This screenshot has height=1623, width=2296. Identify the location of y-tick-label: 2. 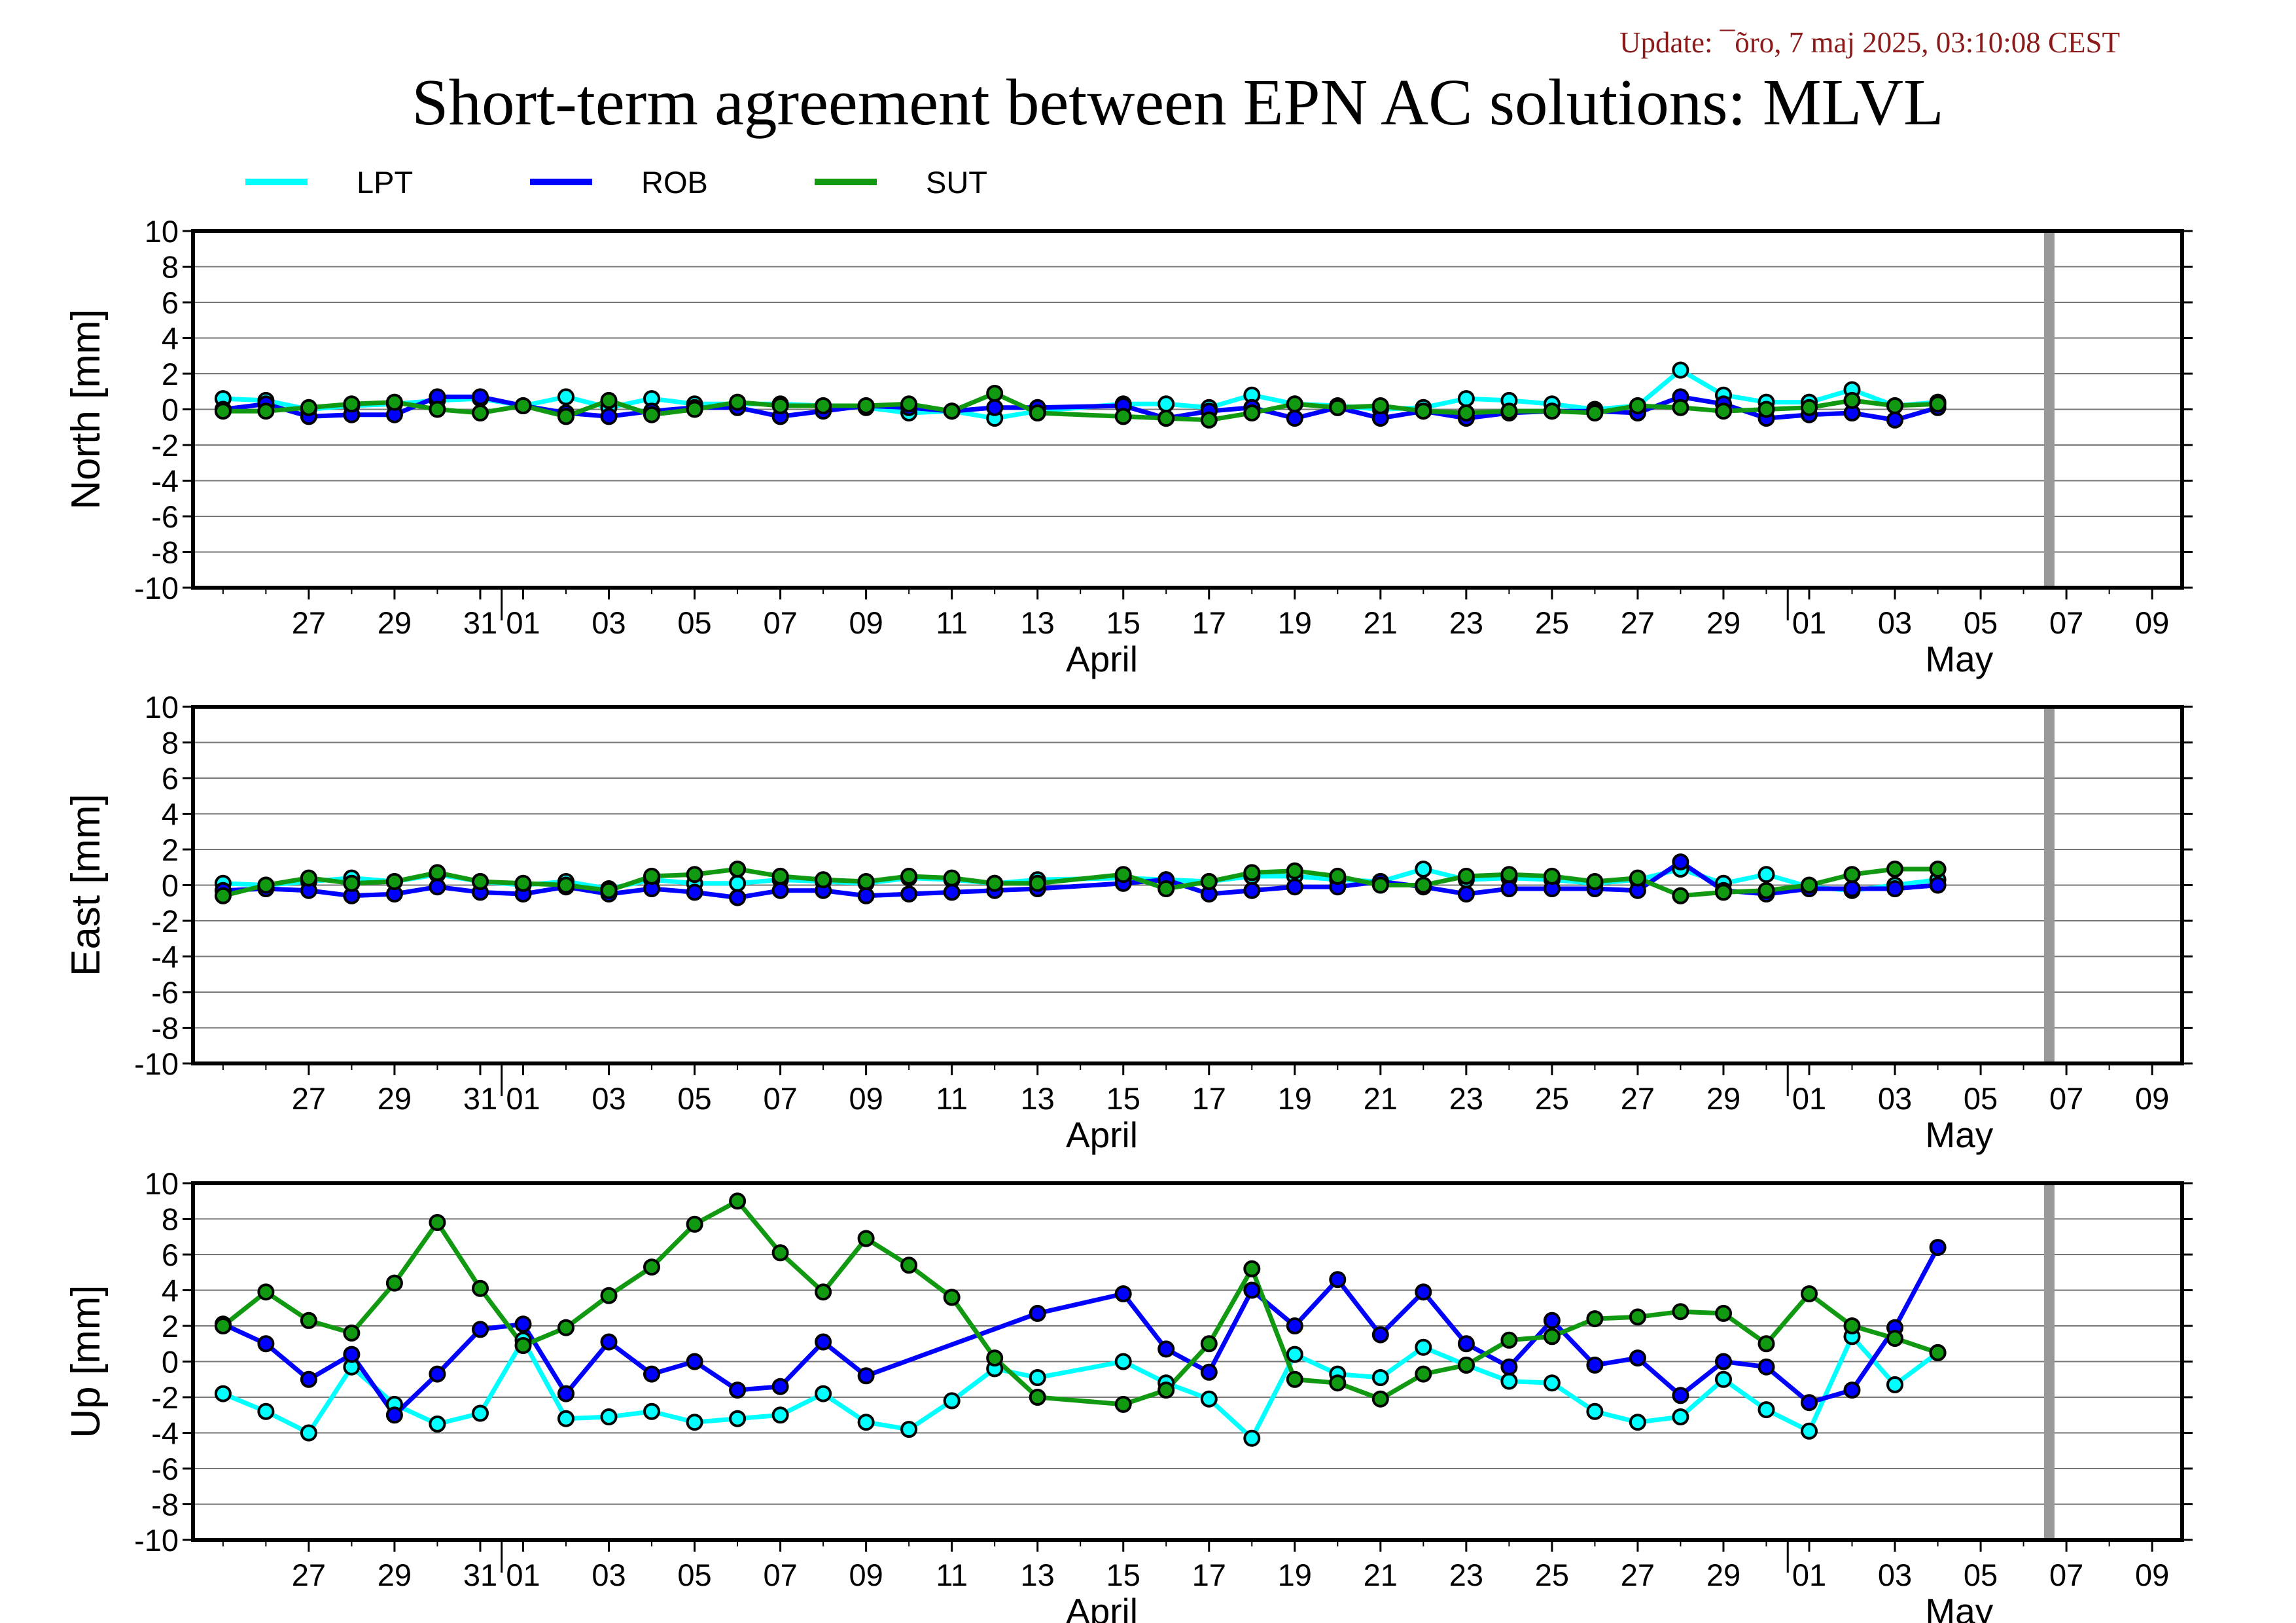
(170, 1327).